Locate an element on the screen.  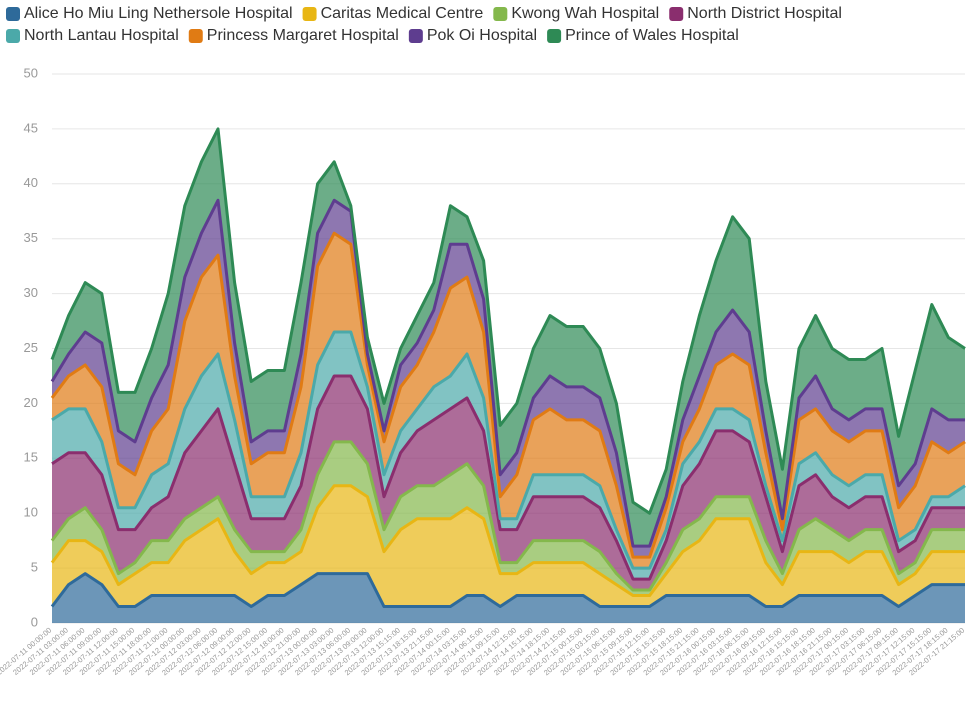
area-line is located at coordinates (507, 590).